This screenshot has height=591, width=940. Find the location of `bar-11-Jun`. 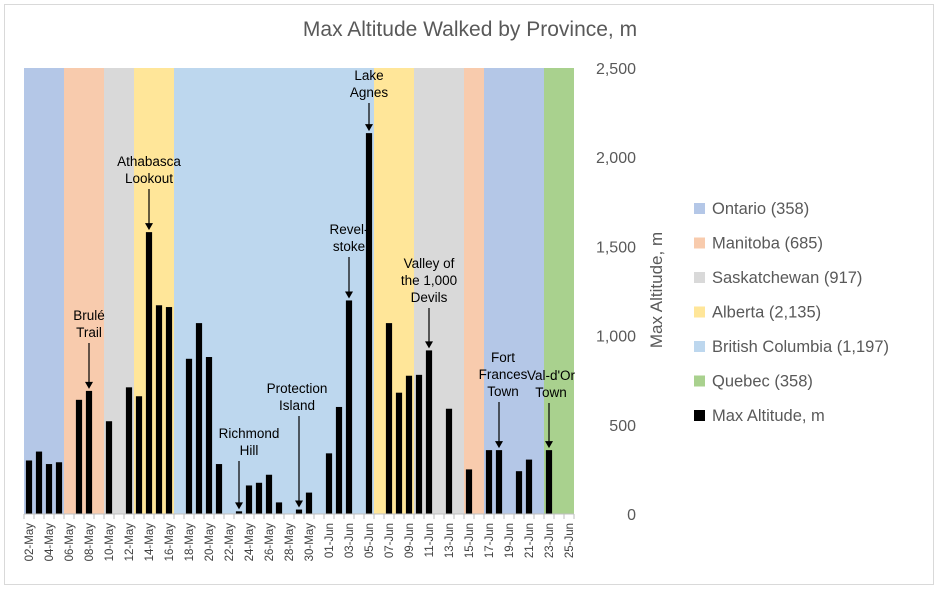

bar-11-Jun is located at coordinates (429, 432).